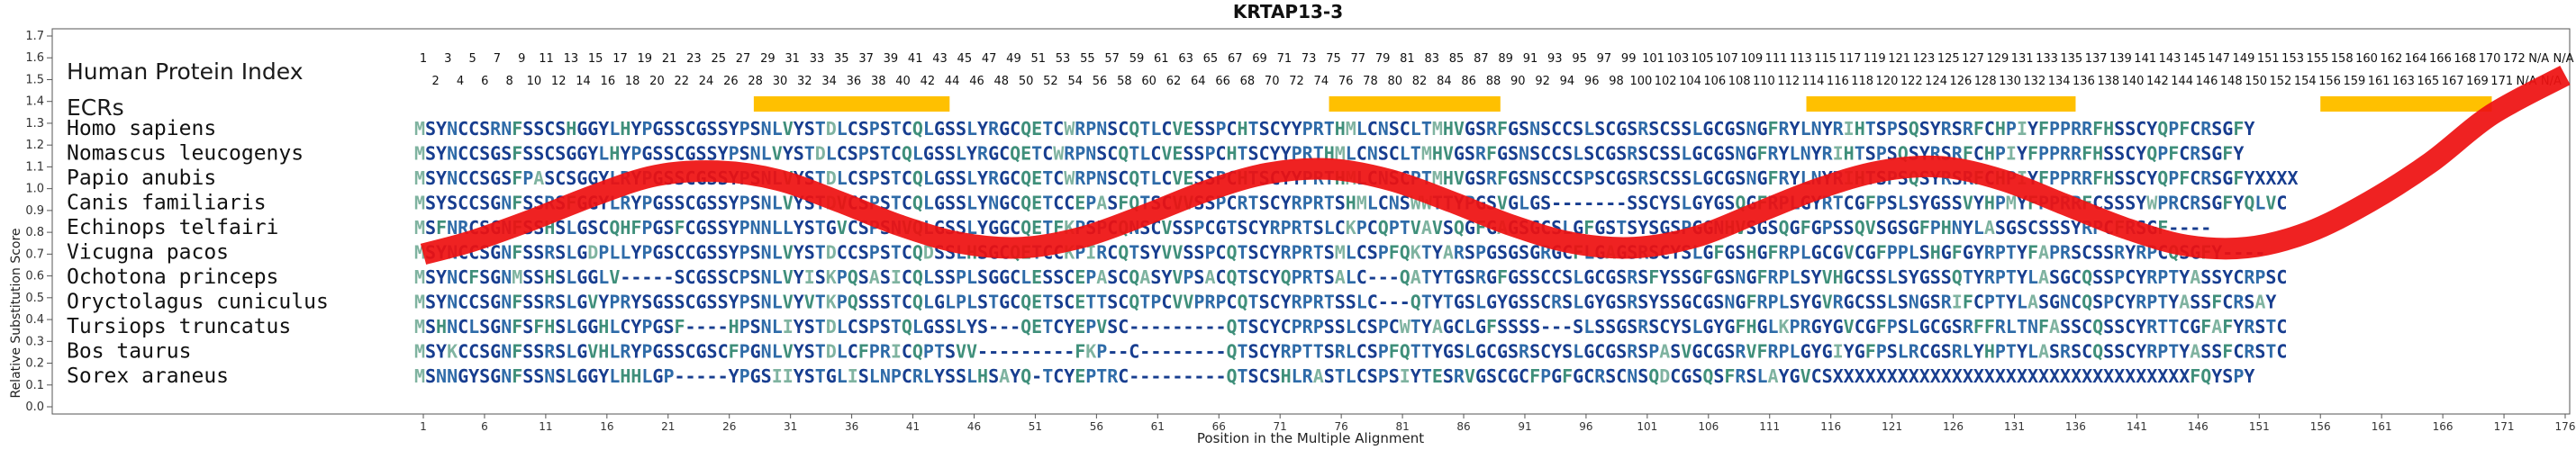  Describe the element at coordinates (1524, 427) in the screenshot. I see `x-tick-label: 91` at that location.